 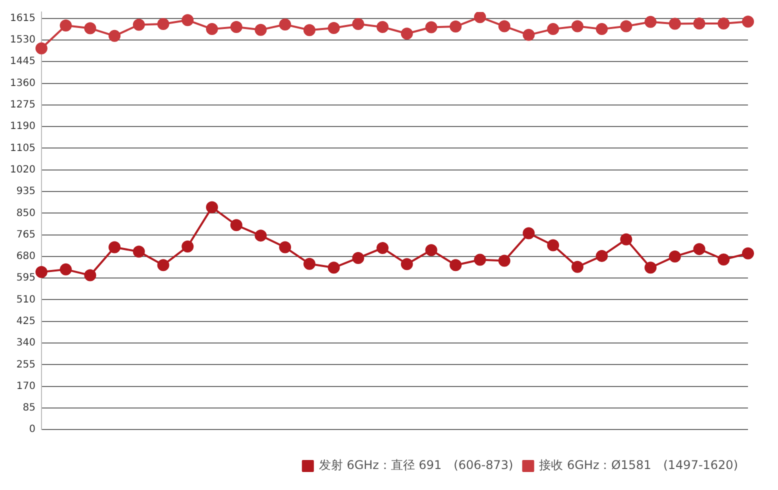 I want to click on y-tick-label: 85, so click(x=29, y=408).